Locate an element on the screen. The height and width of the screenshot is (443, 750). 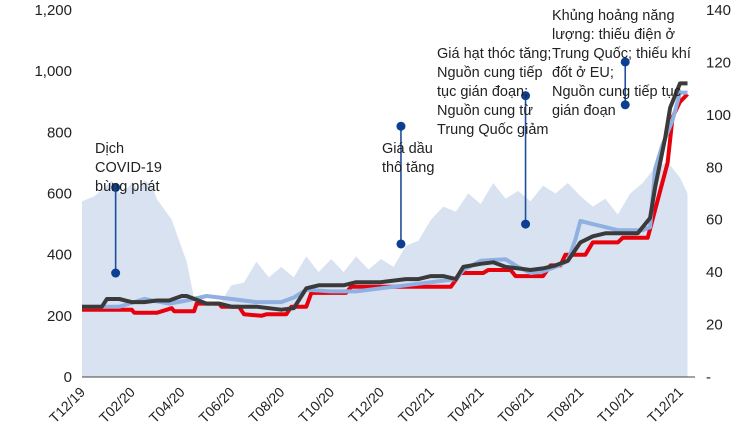
annotation-text-line: Trung Quốc; thiếu khí is located at coordinates (621, 54).